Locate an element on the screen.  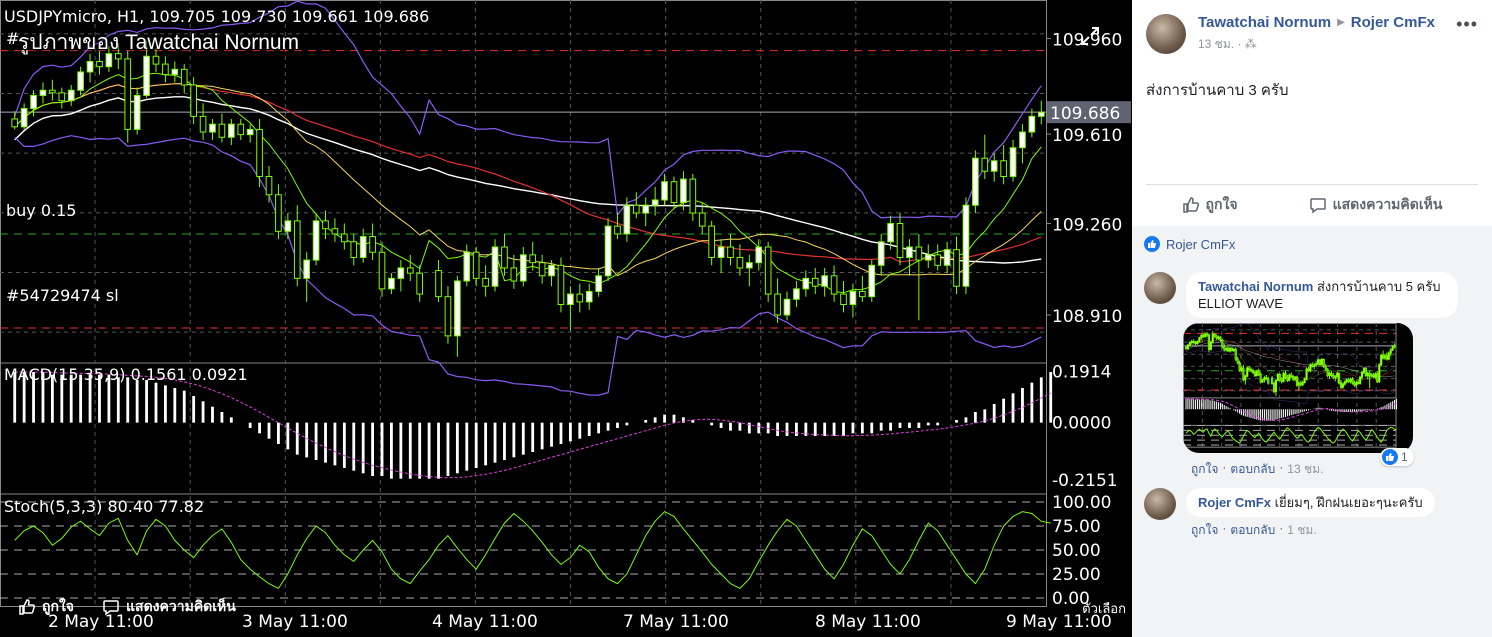
comment-time: 13 ชม. is located at coordinates (1305, 469).